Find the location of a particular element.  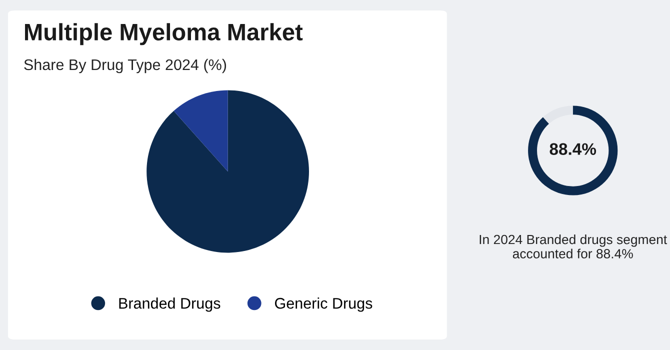

data-label: 88.4% is located at coordinates (573, 149).